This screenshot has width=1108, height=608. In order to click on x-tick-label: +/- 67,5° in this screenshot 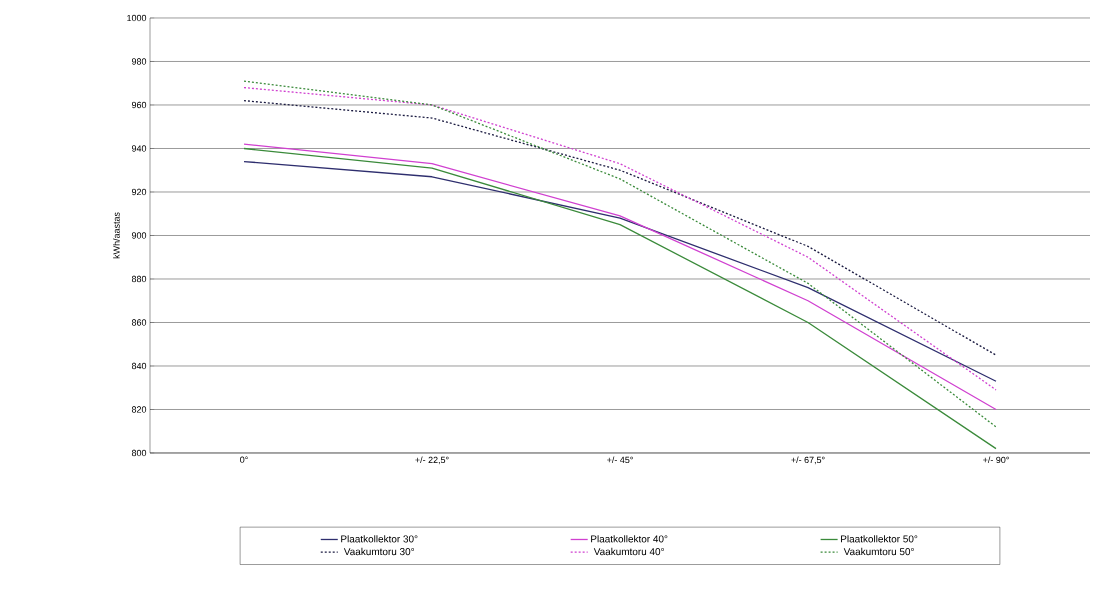, I will do `click(808, 460)`.